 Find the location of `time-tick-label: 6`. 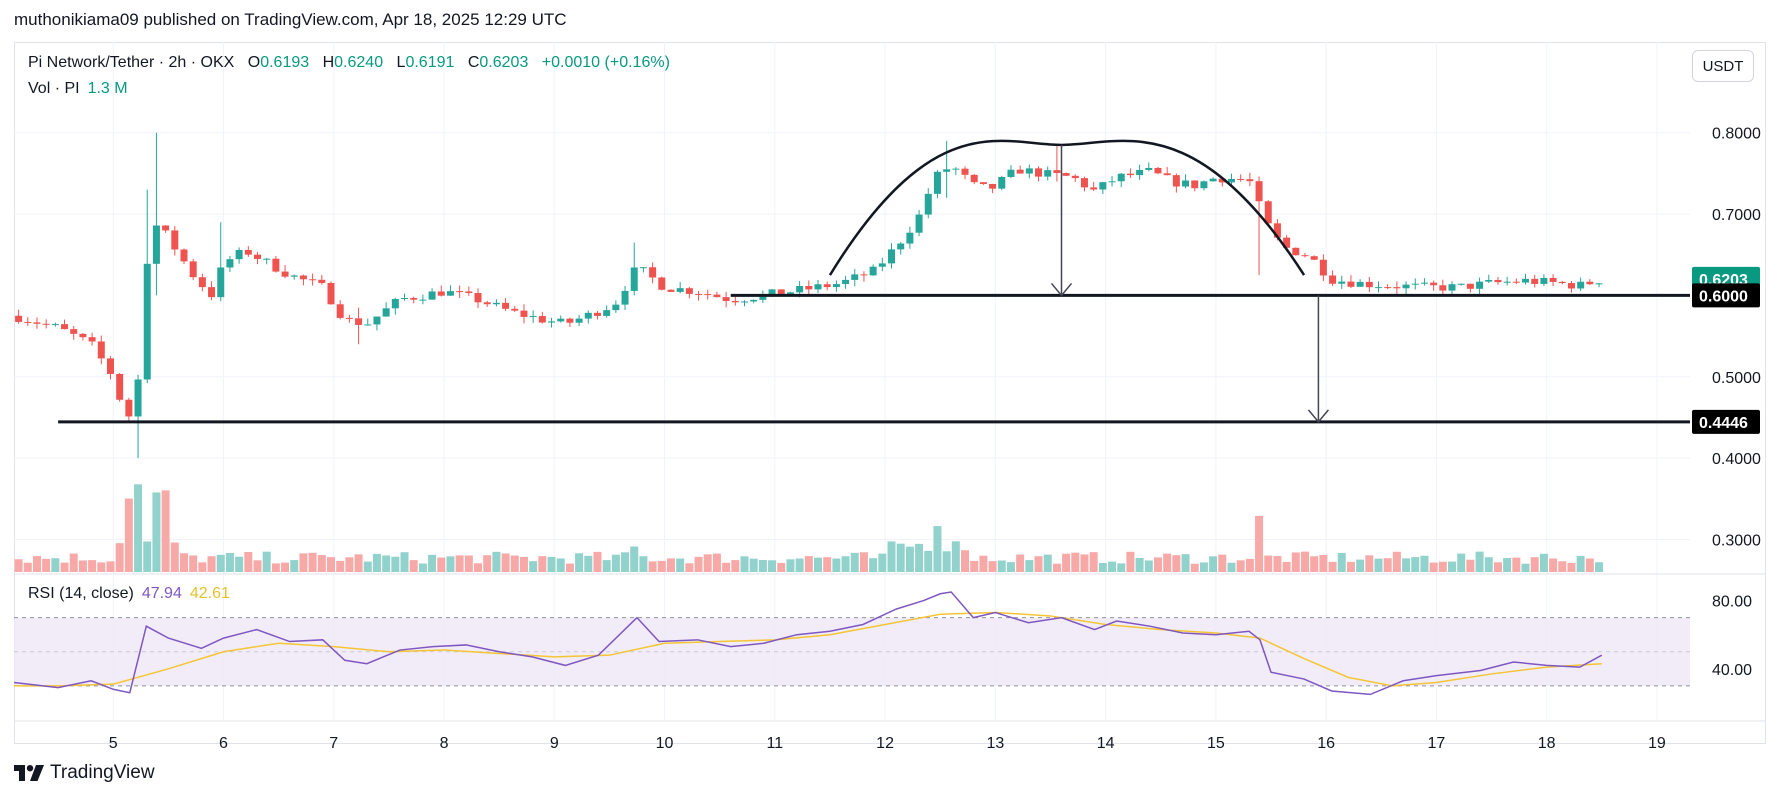

time-tick-label: 6 is located at coordinates (223, 743).